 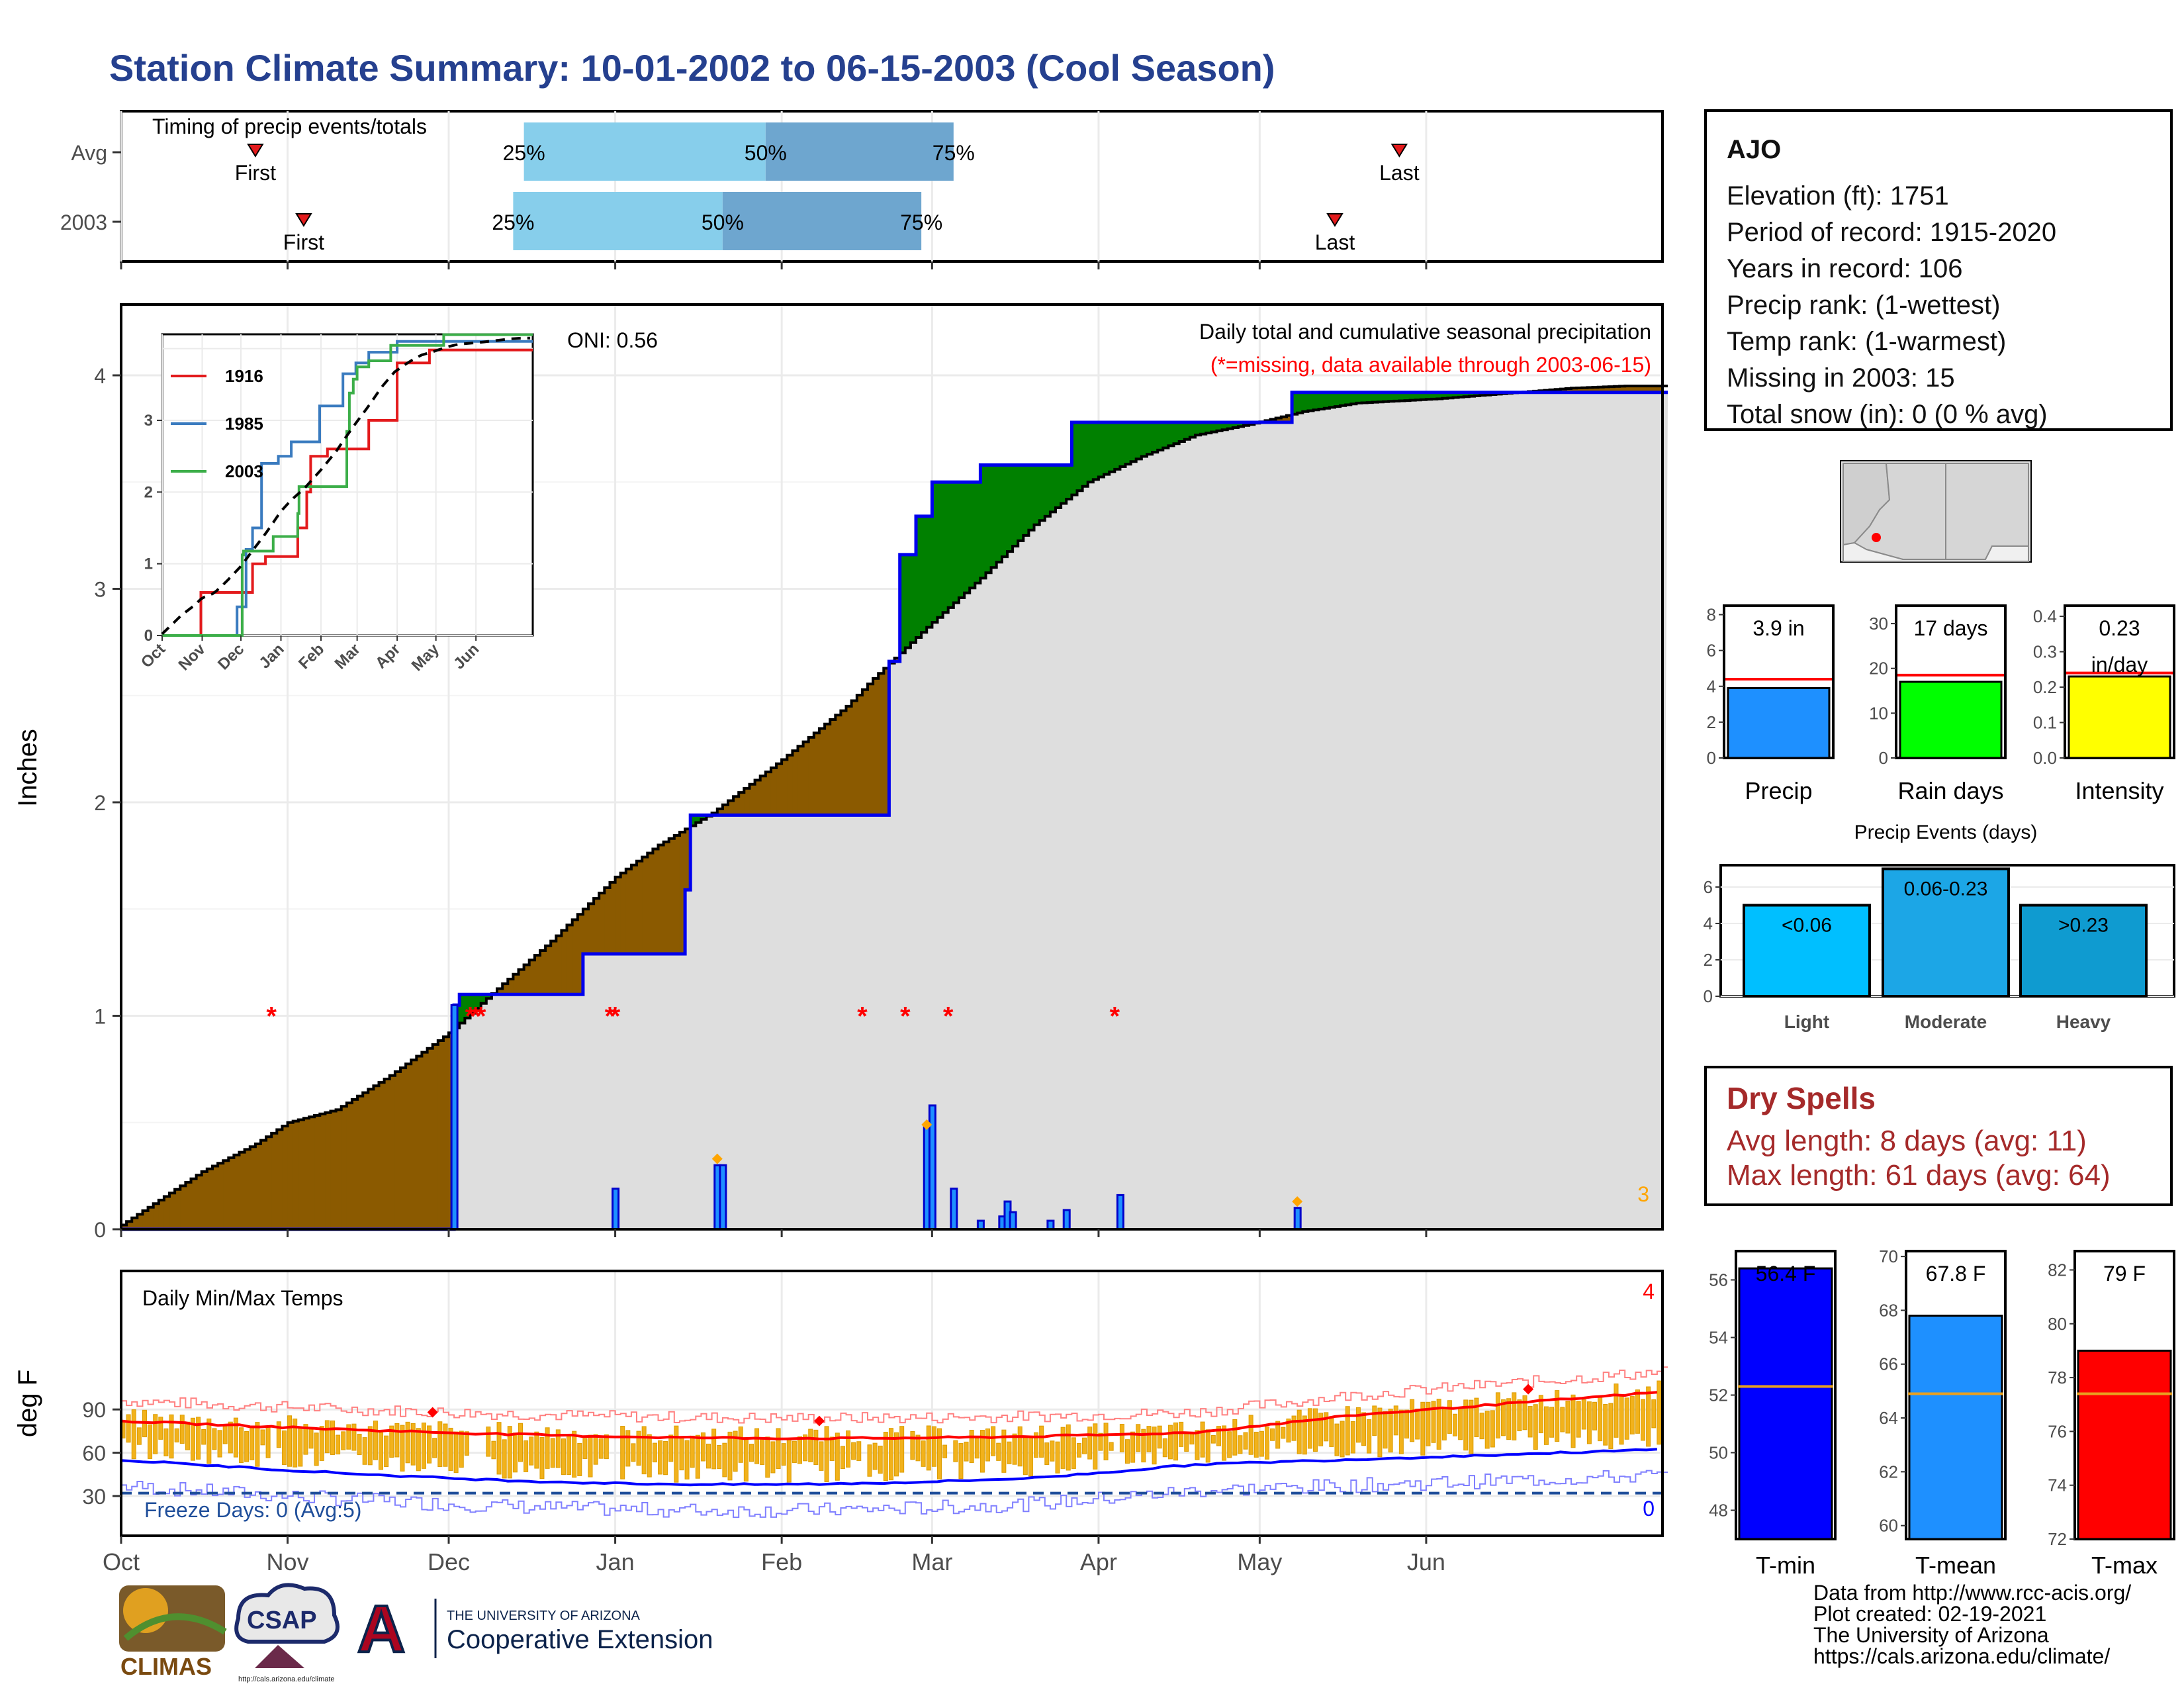 What do you see at coordinates (1878, 623) in the screenshot?
I see `mini-bar-tick-label: 30` at bounding box center [1878, 623].